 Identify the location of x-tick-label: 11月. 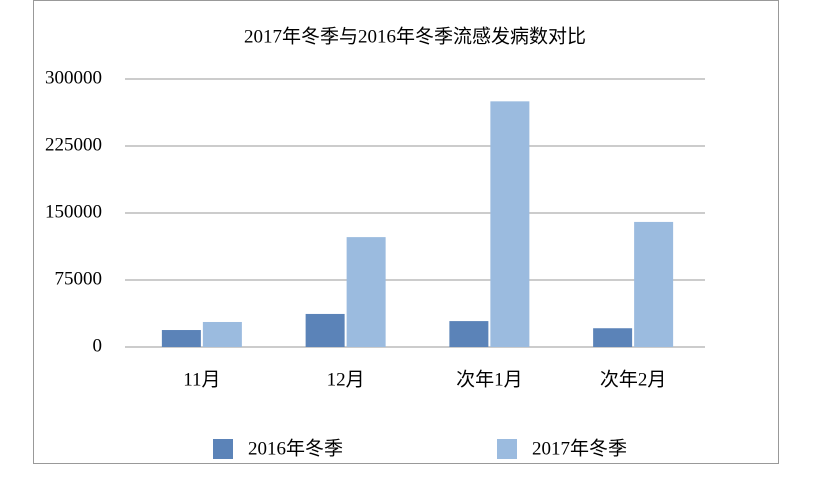
(201, 379).